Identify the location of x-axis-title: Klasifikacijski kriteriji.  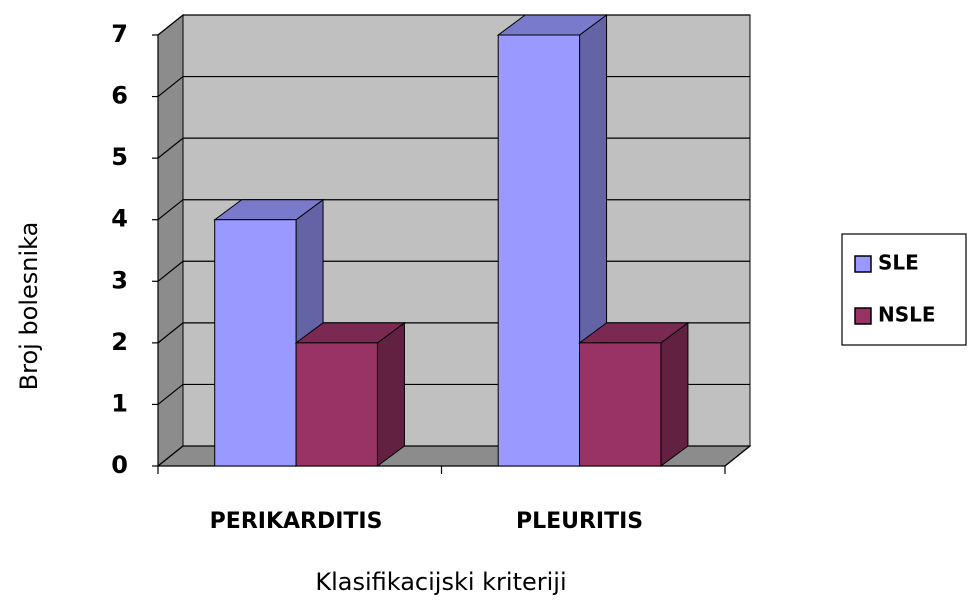
(440, 582).